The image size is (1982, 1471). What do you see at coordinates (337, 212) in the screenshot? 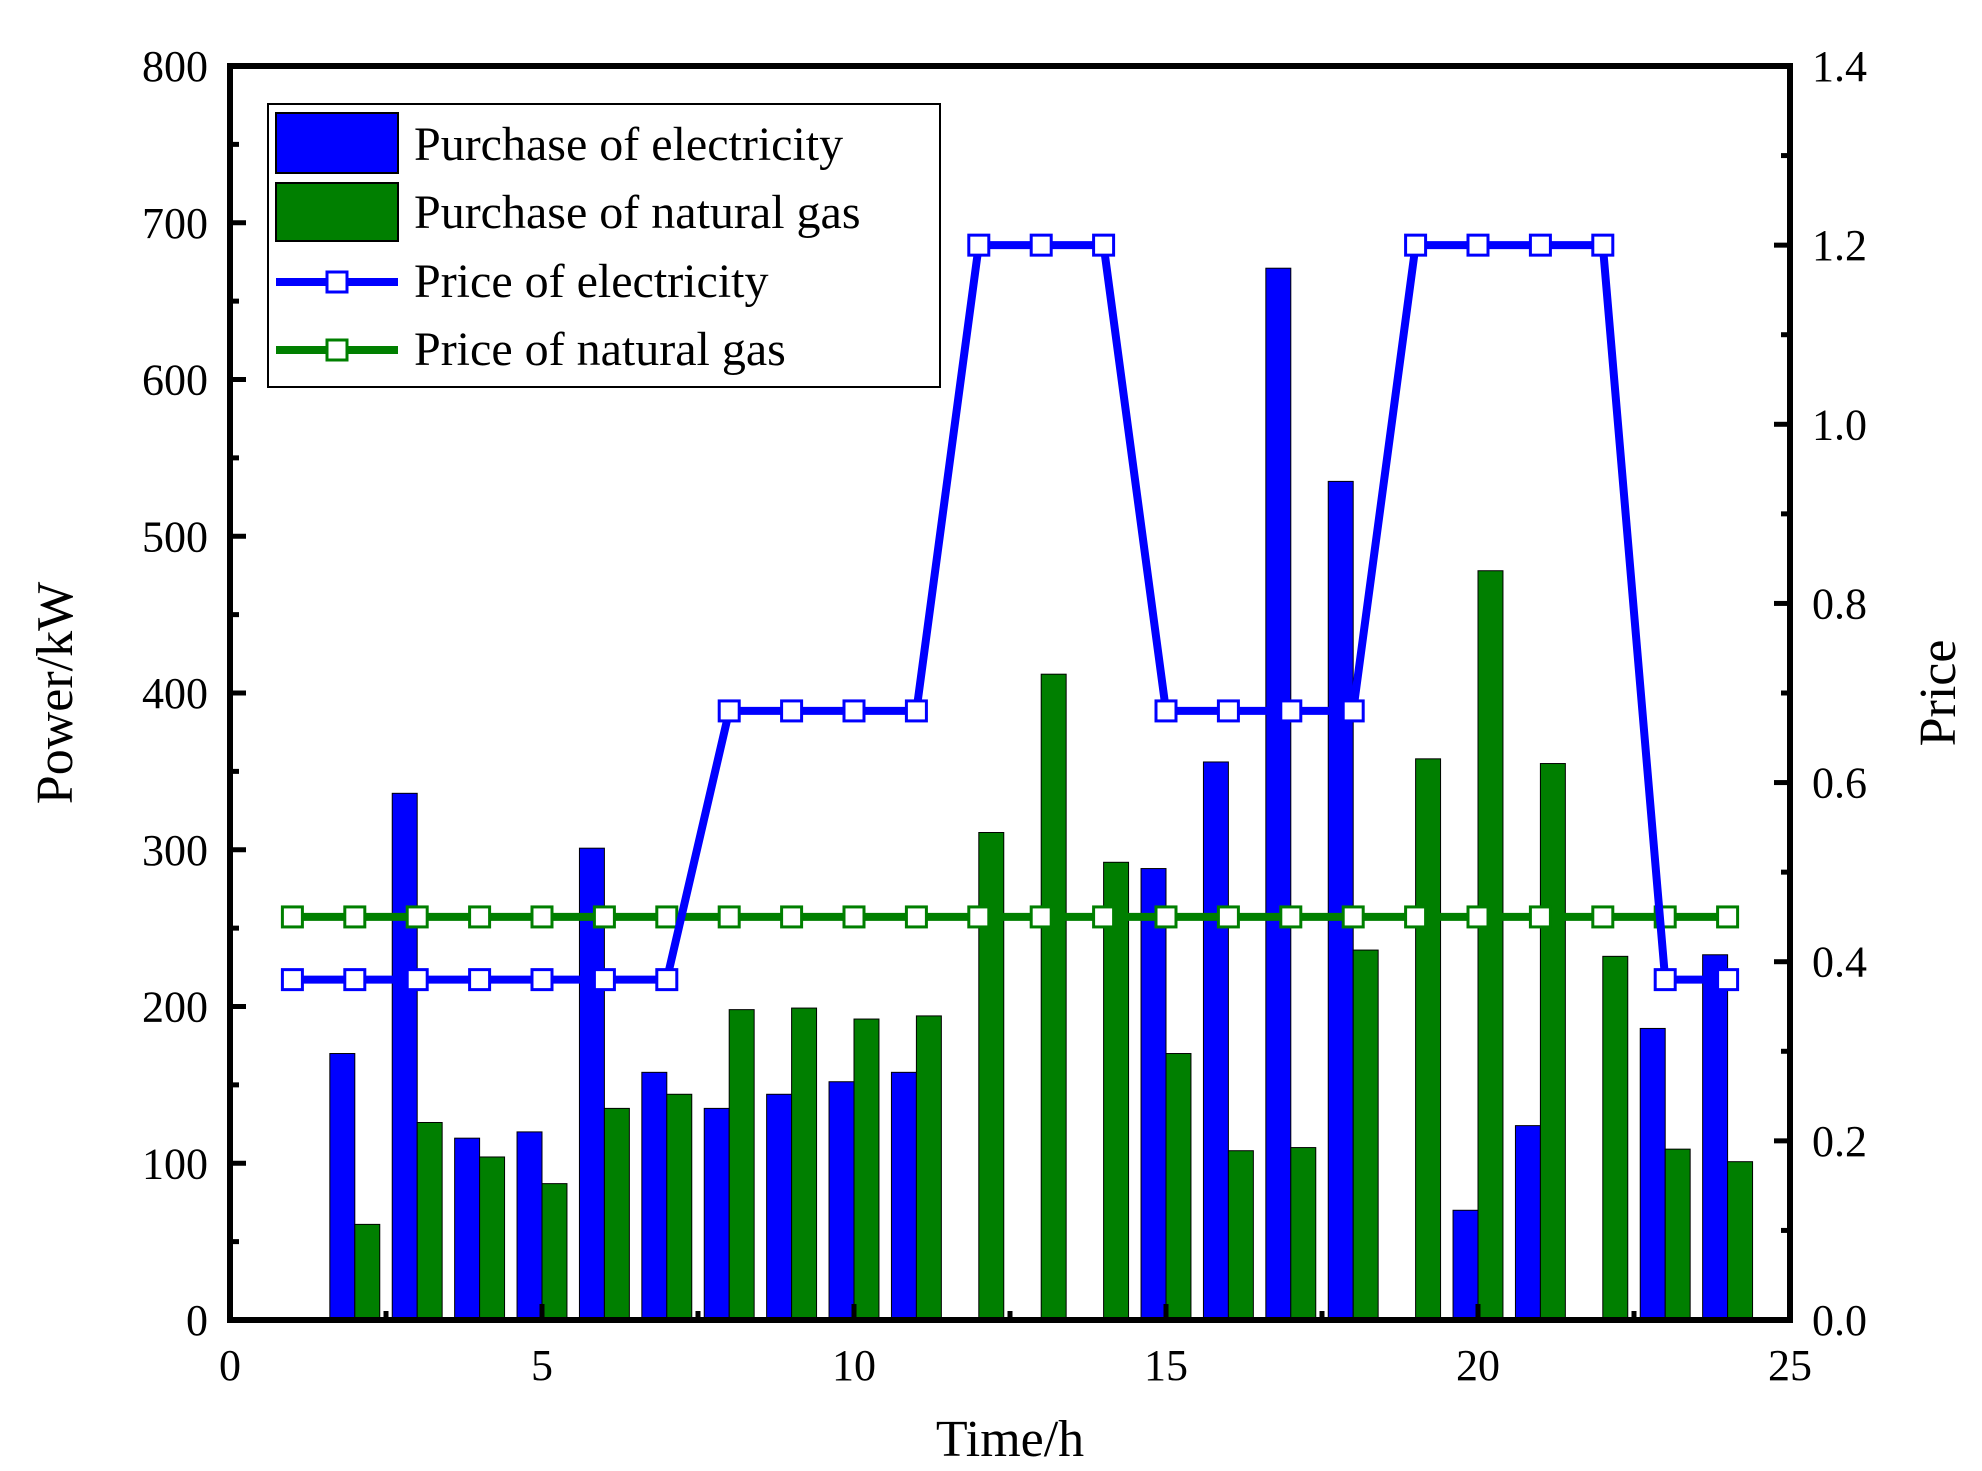
I see `legend-swatch-gas-purchase` at bounding box center [337, 212].